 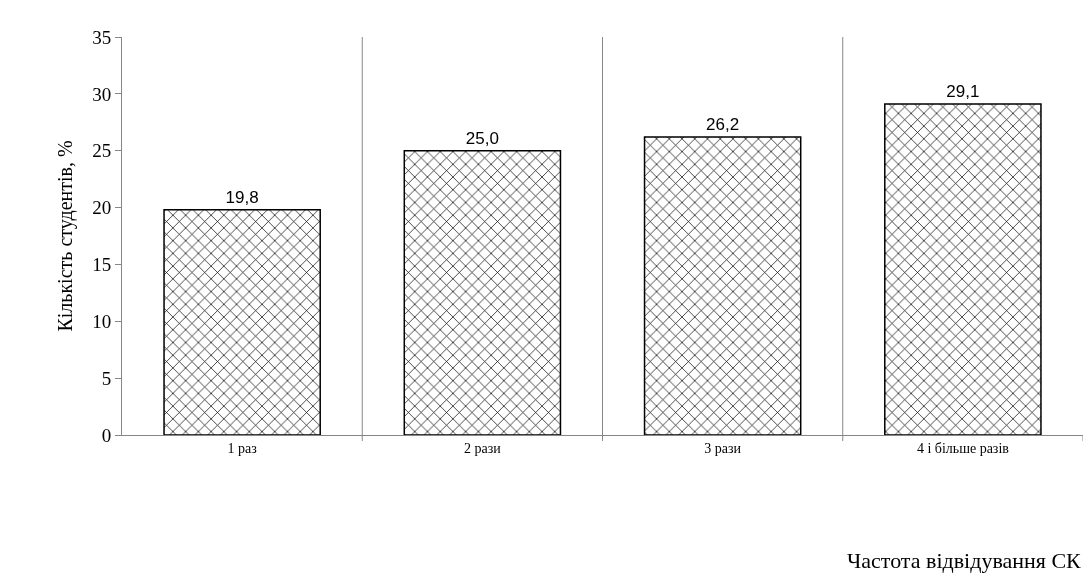 I want to click on y-axis-title: Кількість студентів, %, so click(x=65, y=236).